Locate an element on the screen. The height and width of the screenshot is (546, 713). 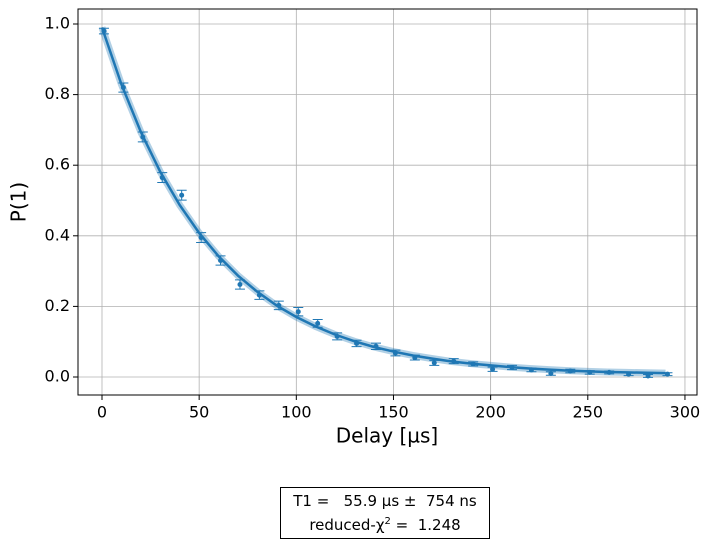
annotation-box: T1 = 55.9 µs ± 754 ns reduced-χ2 = 1.248 is located at coordinates (385, 513).